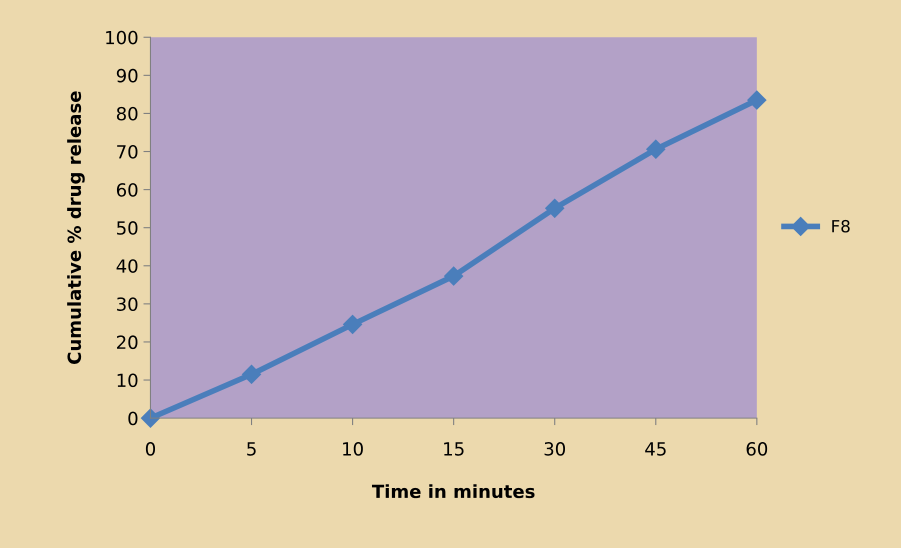  What do you see at coordinates (127, 151) in the screenshot?
I see `y-tick-label: 70` at bounding box center [127, 151].